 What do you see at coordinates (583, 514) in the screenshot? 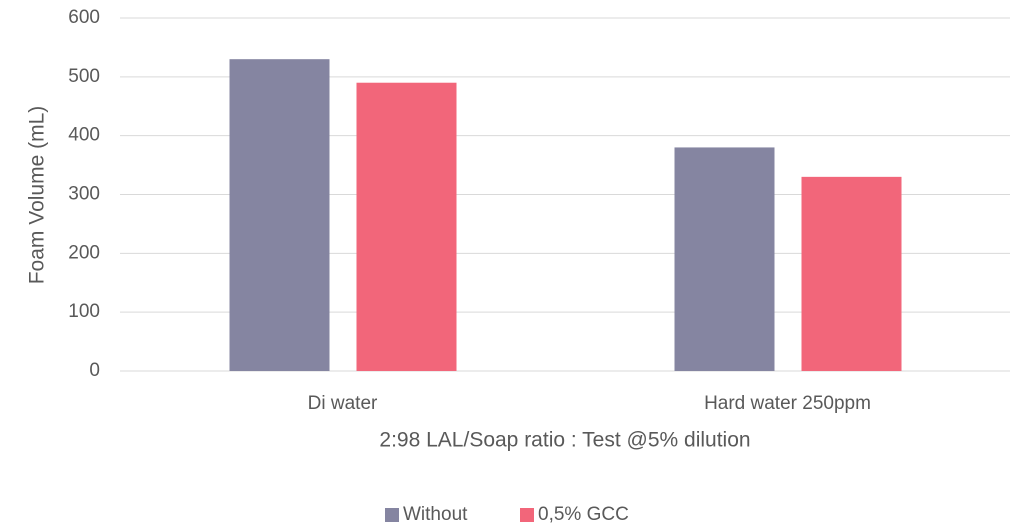
I see `legend-label: 0,5% GCC` at bounding box center [583, 514].